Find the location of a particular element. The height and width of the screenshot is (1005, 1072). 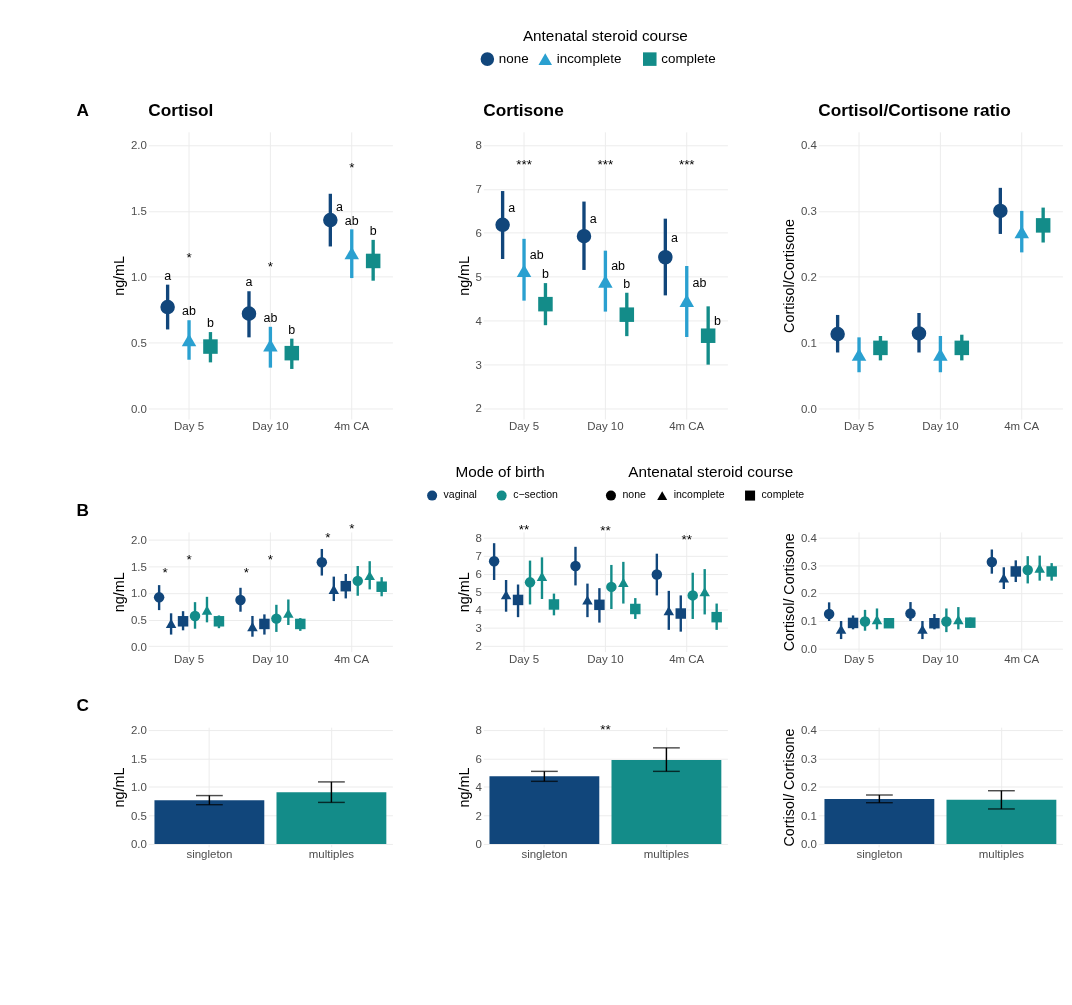

y-tick-label: 0.1 is located at coordinates (808, 621).